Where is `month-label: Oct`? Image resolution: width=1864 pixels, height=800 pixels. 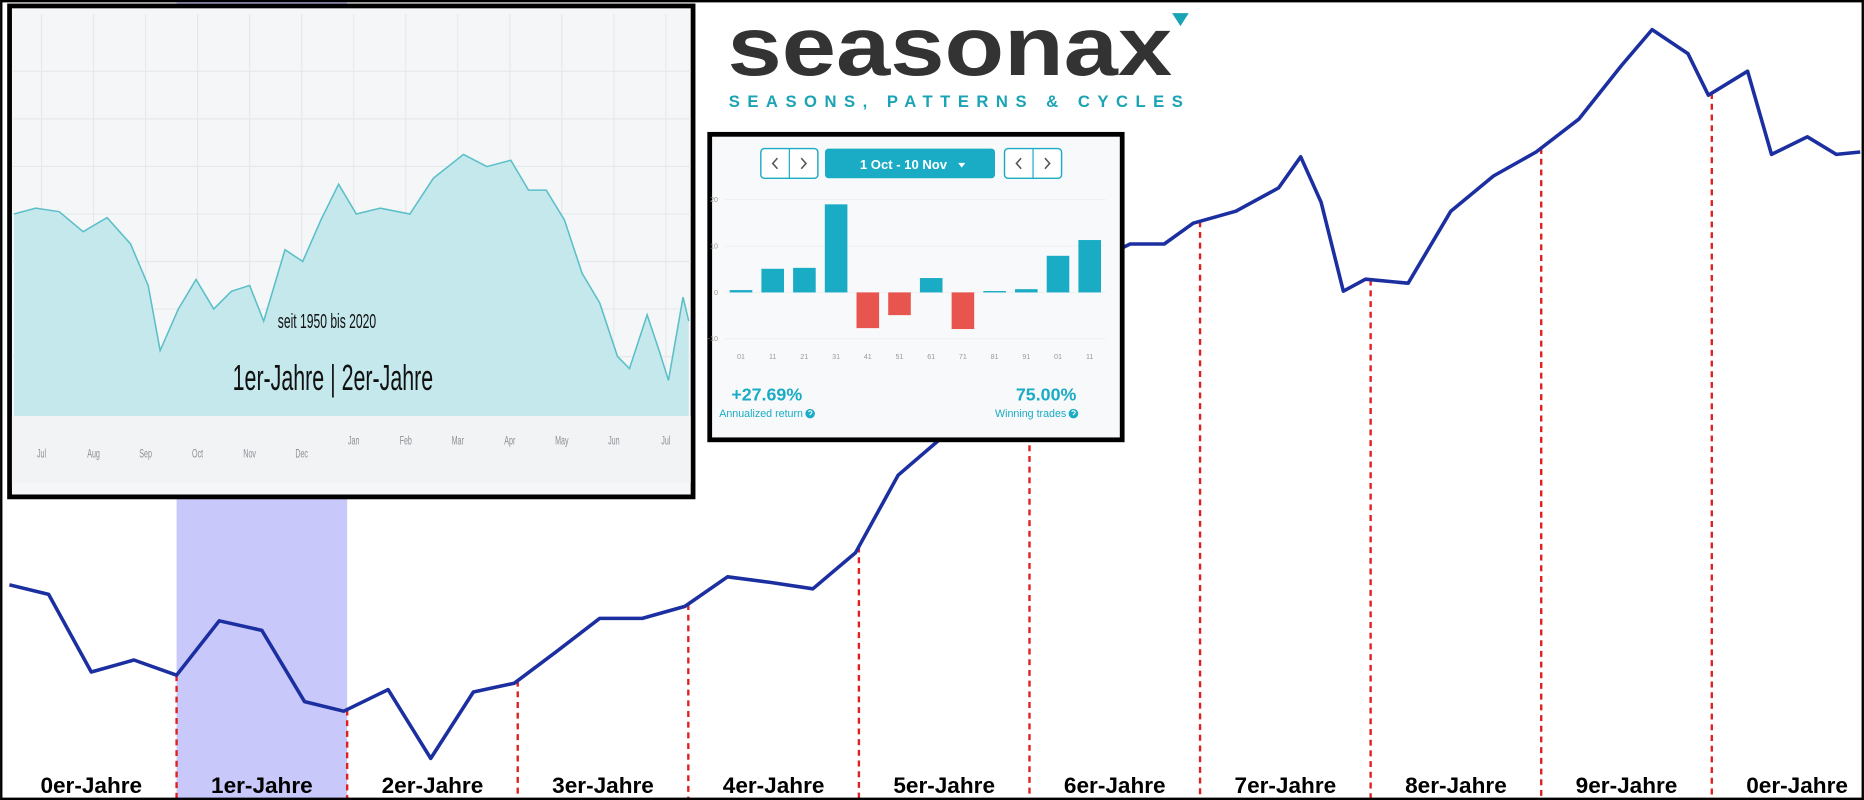
month-label: Oct is located at coordinates (197, 454).